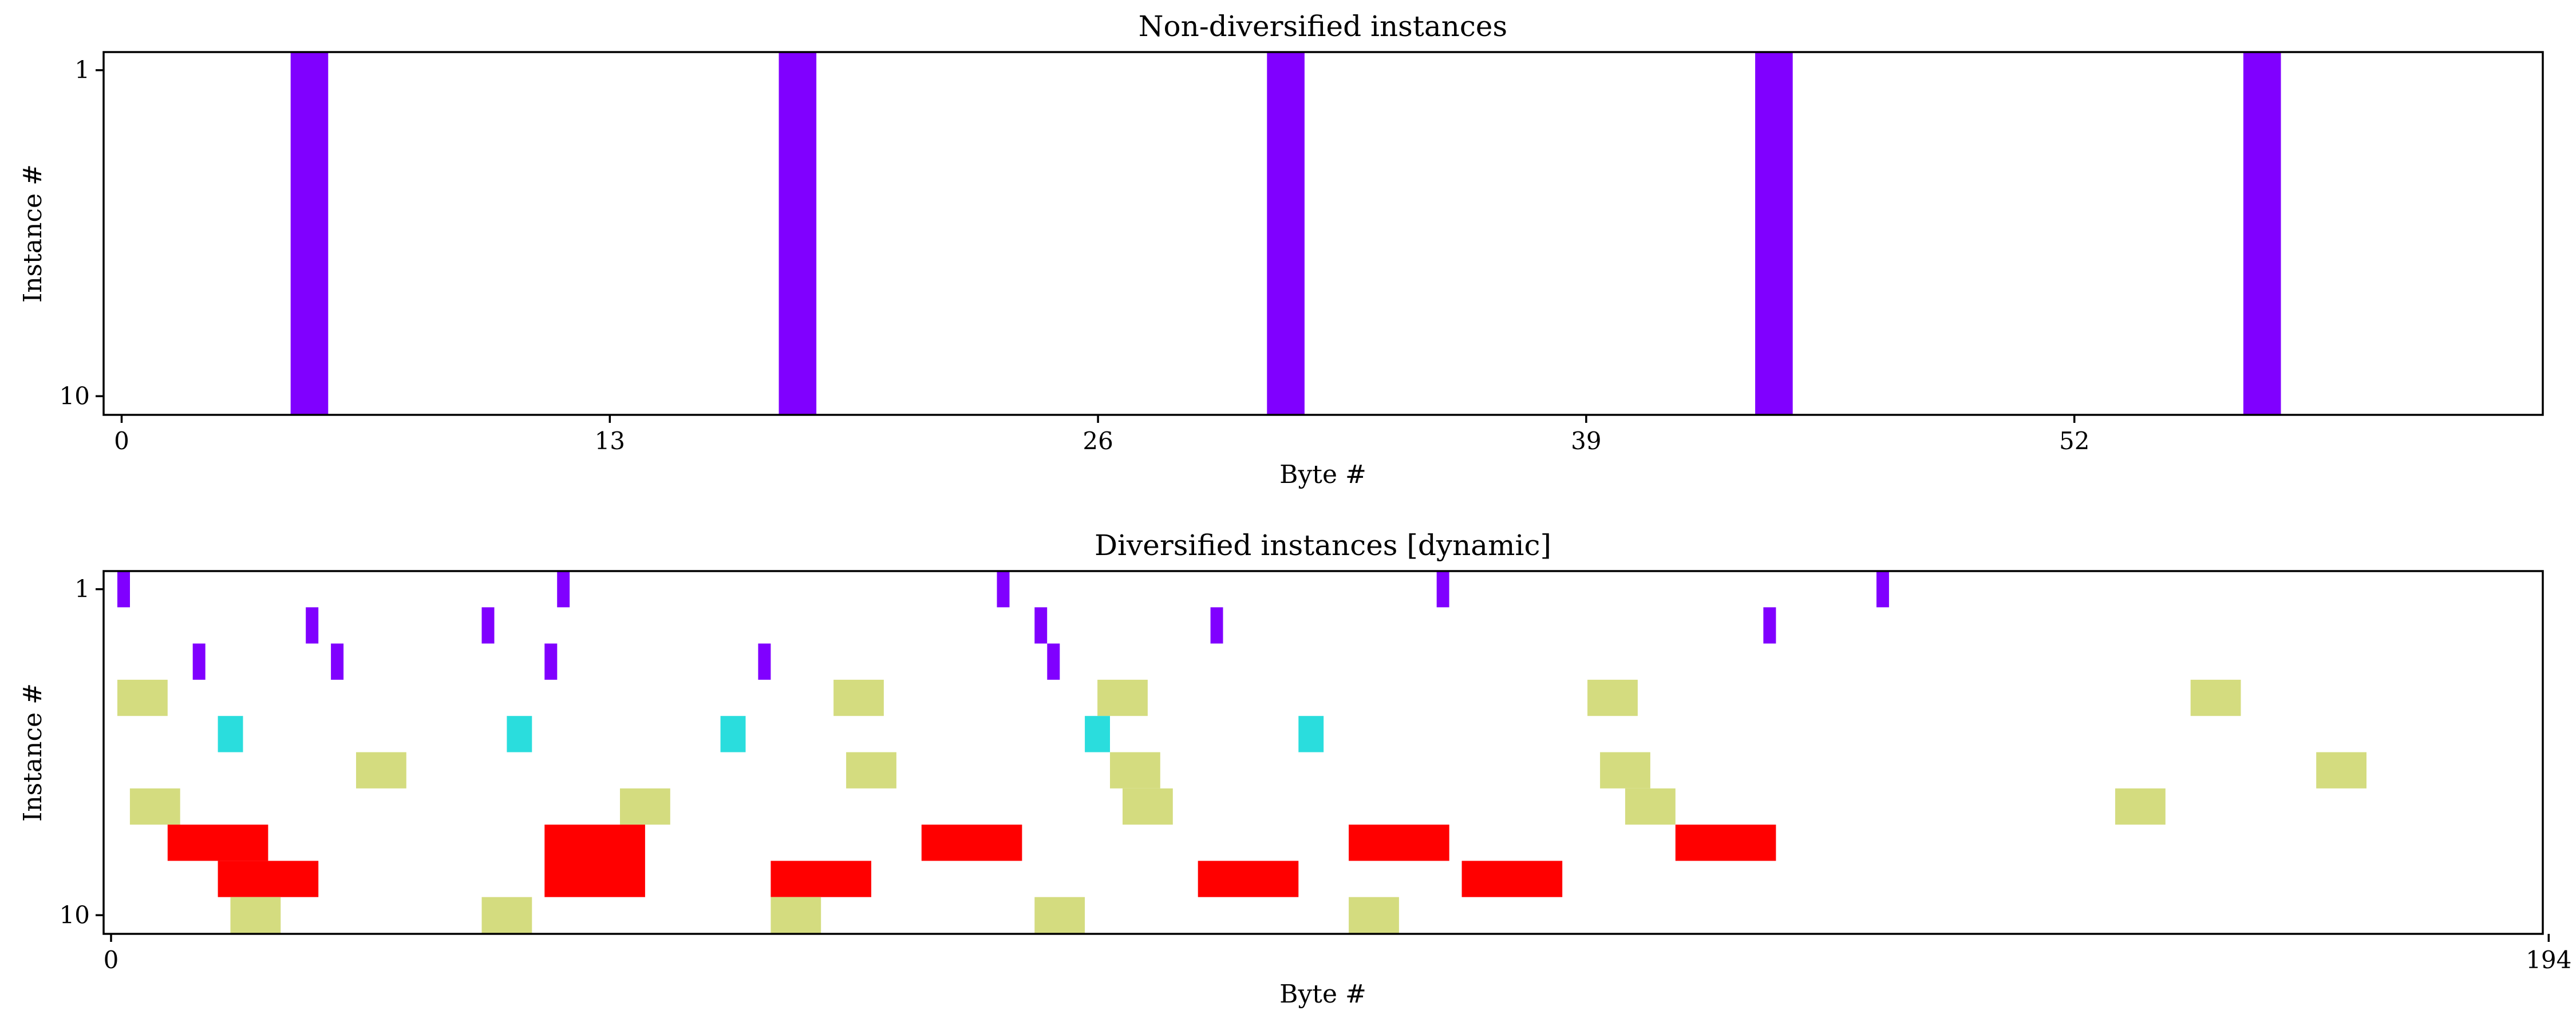  Describe the element at coordinates (2548, 960) in the screenshot. I see `x-tick-label: 194` at that location.